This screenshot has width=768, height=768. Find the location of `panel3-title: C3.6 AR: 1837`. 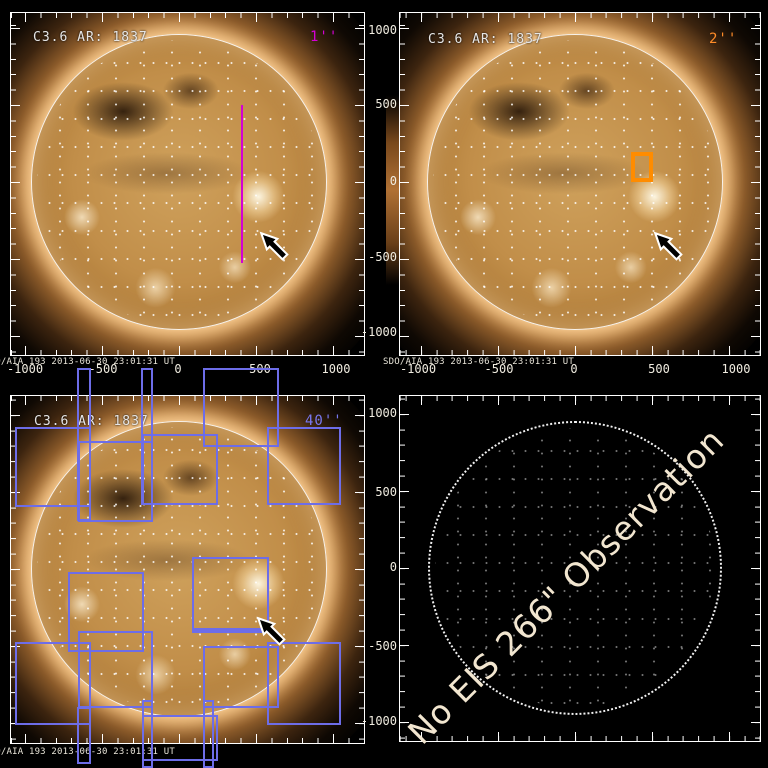

panel3-title: C3.6 AR: 1837 is located at coordinates (91, 421).